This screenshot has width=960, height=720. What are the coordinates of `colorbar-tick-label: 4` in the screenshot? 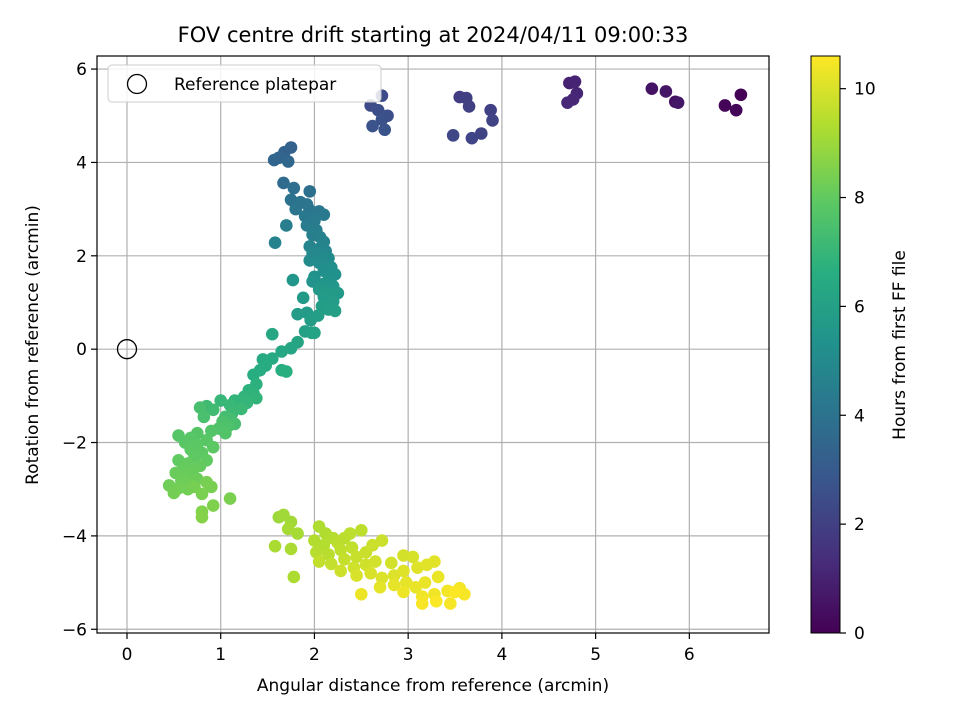 It's located at (859, 416).